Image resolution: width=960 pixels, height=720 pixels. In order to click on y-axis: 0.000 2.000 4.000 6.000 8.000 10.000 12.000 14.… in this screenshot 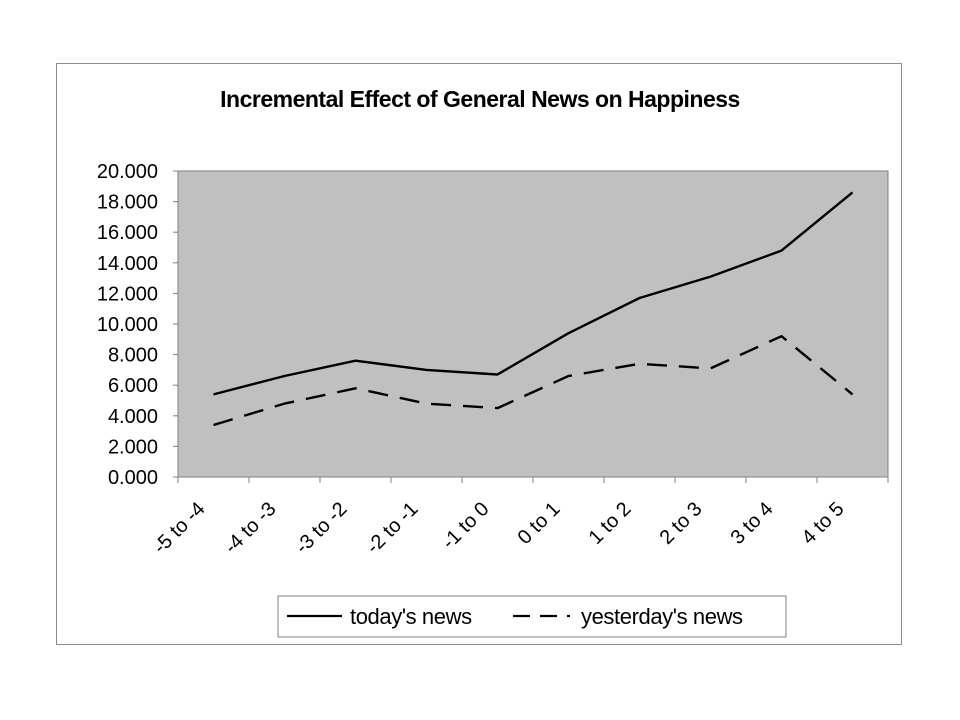, I will do `click(137, 325)`.